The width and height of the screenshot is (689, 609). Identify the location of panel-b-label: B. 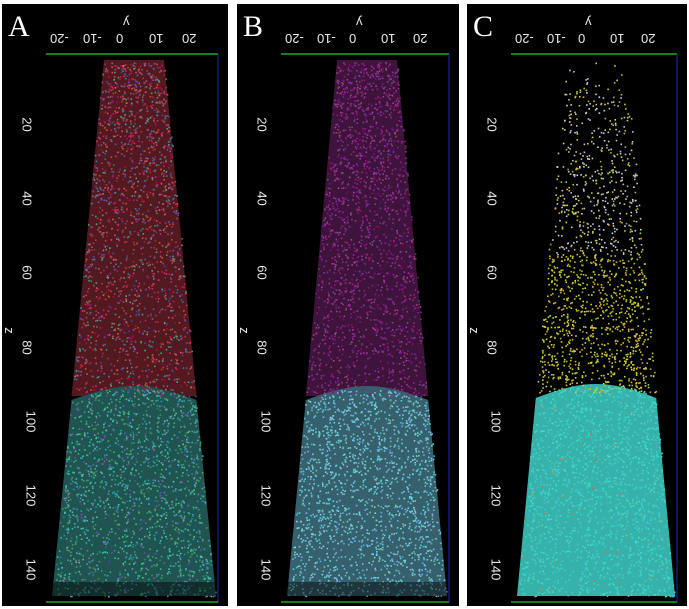
(253, 26).